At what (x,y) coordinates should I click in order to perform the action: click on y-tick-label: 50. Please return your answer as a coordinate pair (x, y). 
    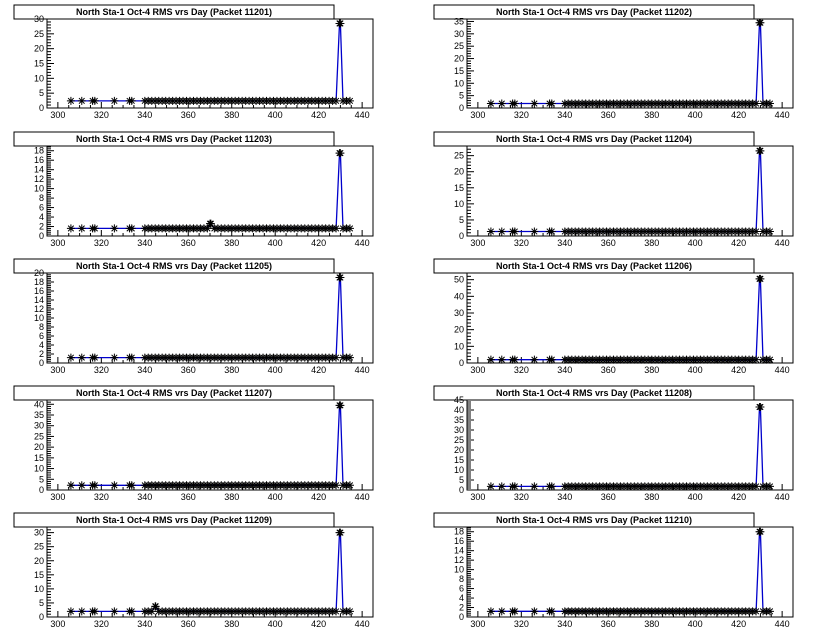
    Looking at the image, I should click on (459, 280).